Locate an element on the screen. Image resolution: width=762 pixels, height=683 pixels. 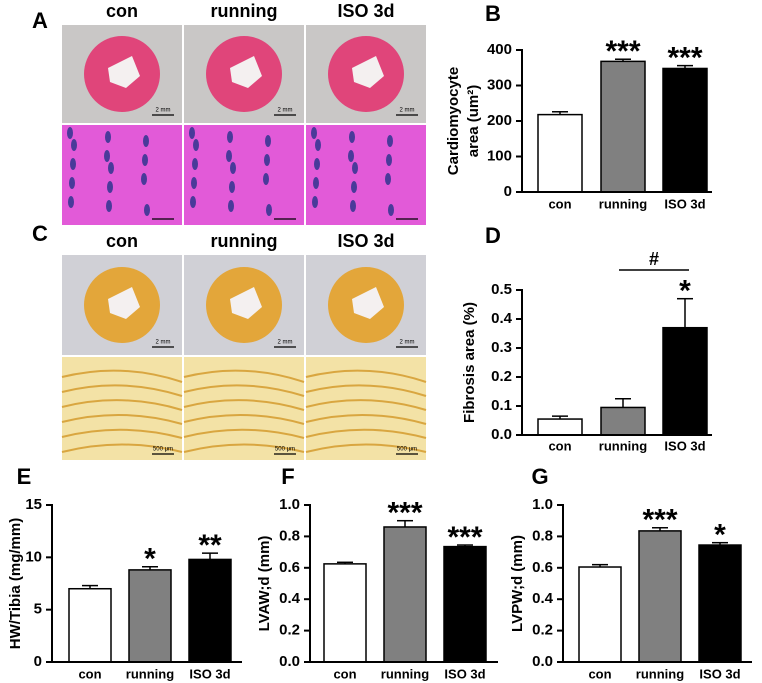
y-tick-label: 0.0 is located at coordinates (542, 661).